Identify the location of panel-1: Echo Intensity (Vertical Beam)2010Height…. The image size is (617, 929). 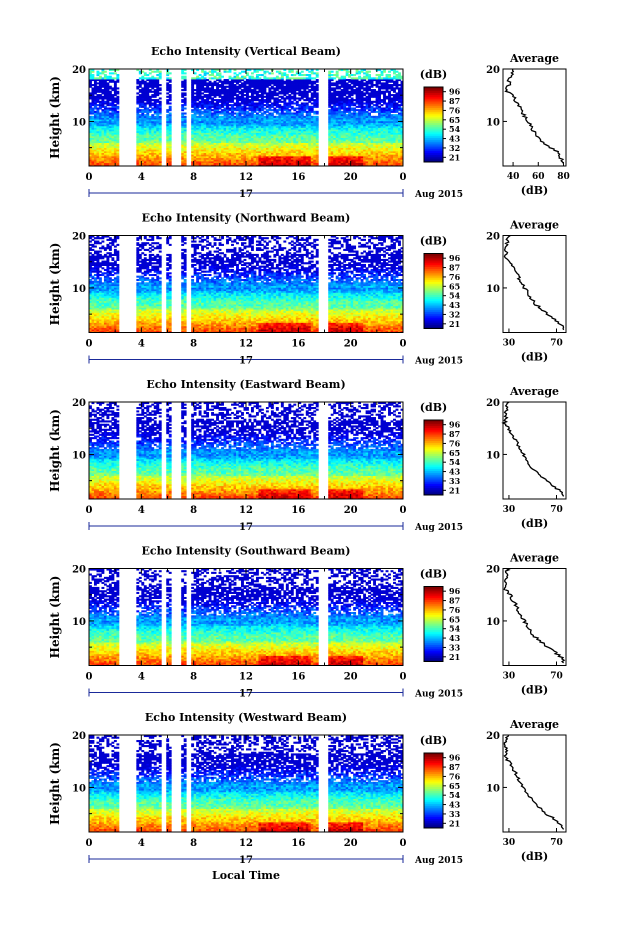
(309, 122).